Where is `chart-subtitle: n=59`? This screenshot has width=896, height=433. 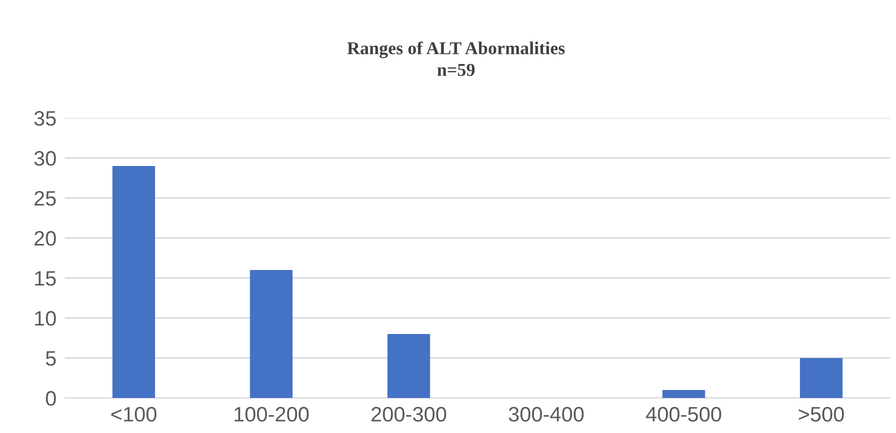 chart-subtitle: n=59 is located at coordinates (456, 70).